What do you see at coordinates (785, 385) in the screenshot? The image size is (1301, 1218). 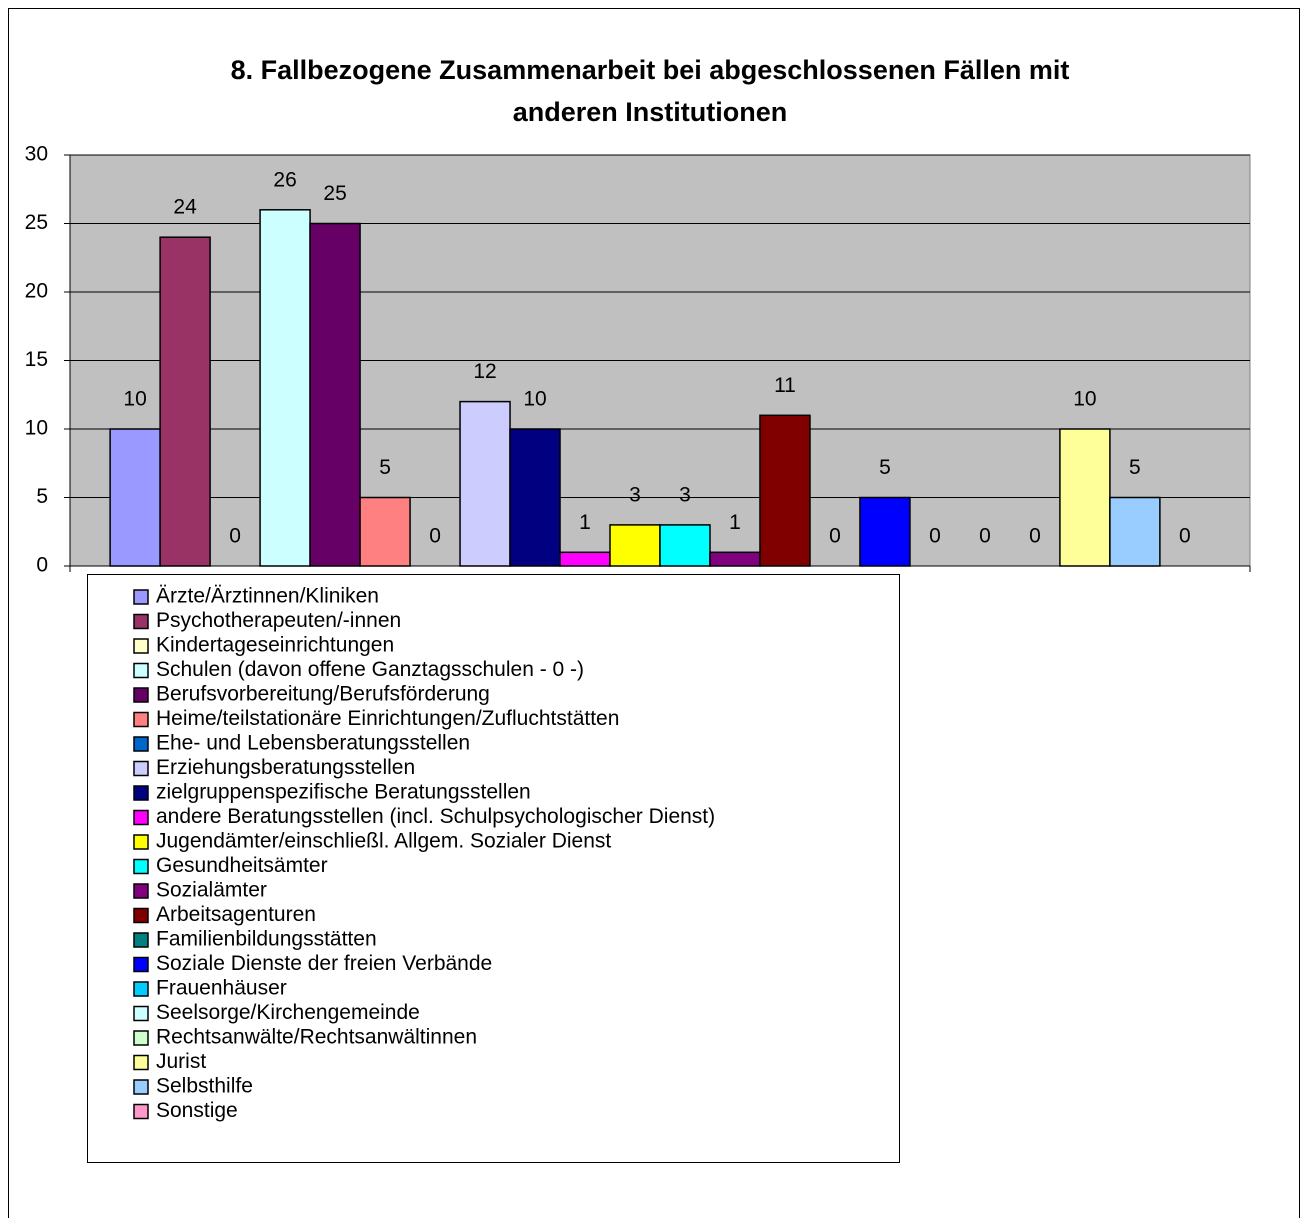 I see `data-label: 11` at bounding box center [785, 385].